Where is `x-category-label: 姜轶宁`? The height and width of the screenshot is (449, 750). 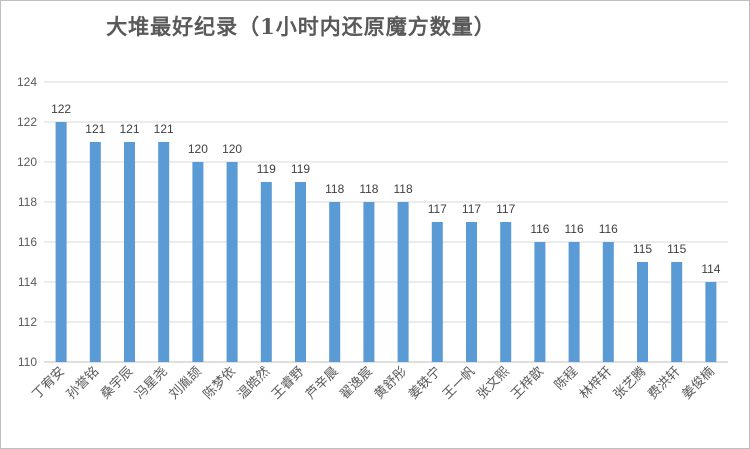
x-category-label: 姜轶宁 is located at coordinates (424, 383).